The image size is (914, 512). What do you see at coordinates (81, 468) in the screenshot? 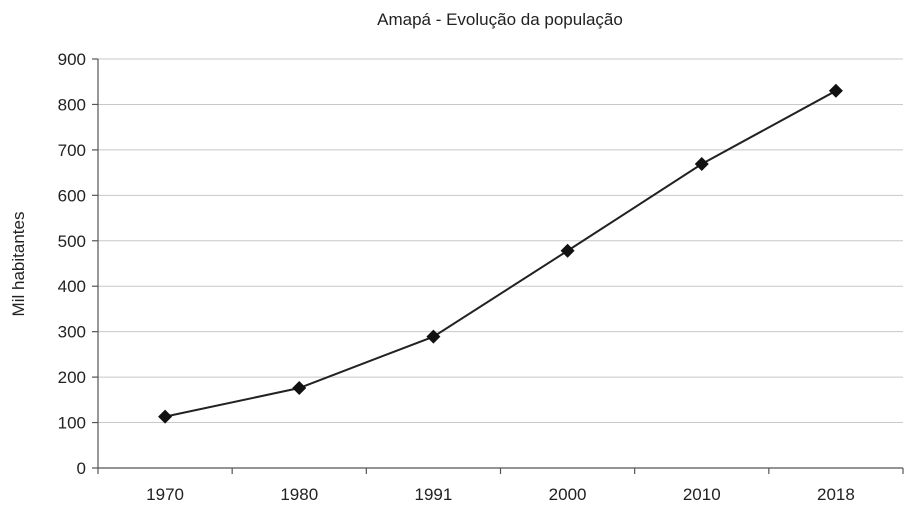
I see `y-tick-label: 0` at bounding box center [81, 468].